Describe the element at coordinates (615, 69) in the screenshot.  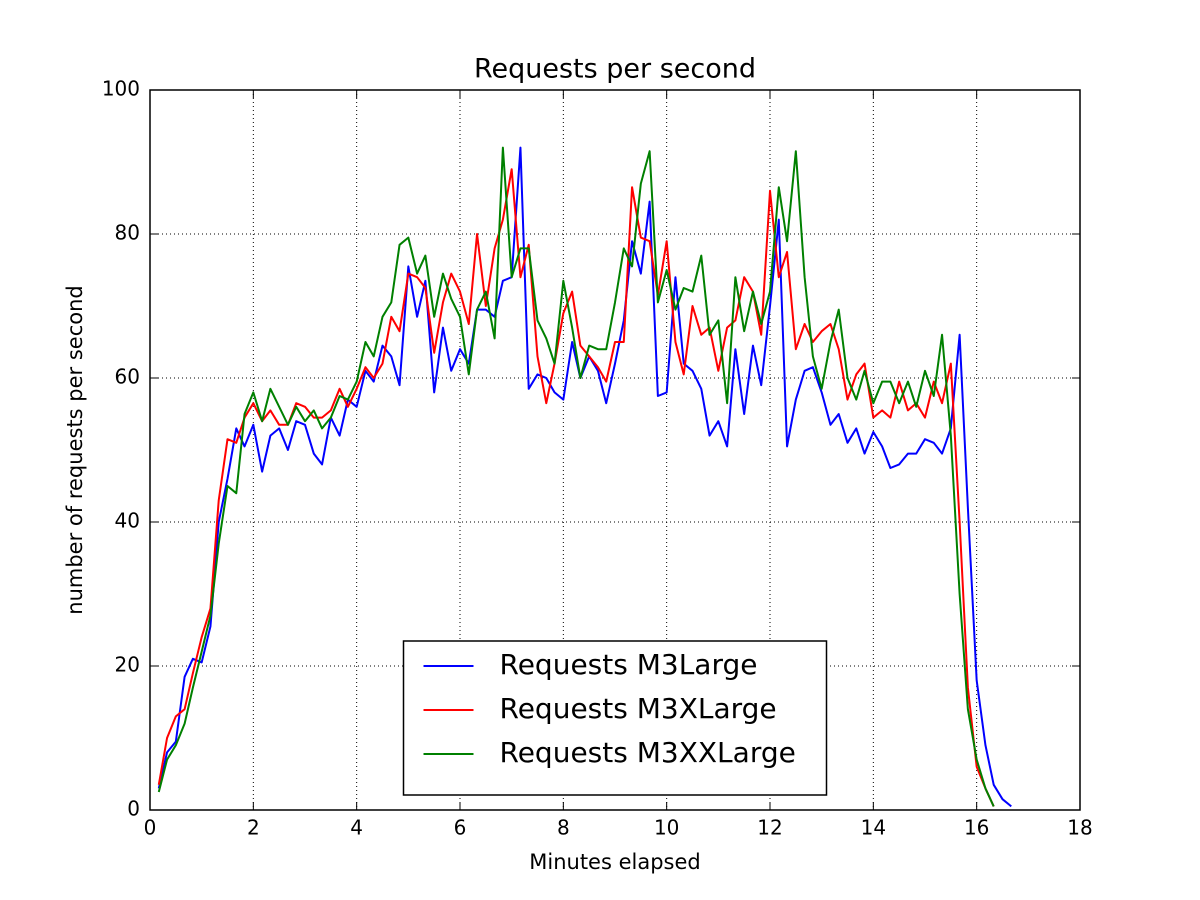
I see `chart-title: Requests per second` at that location.